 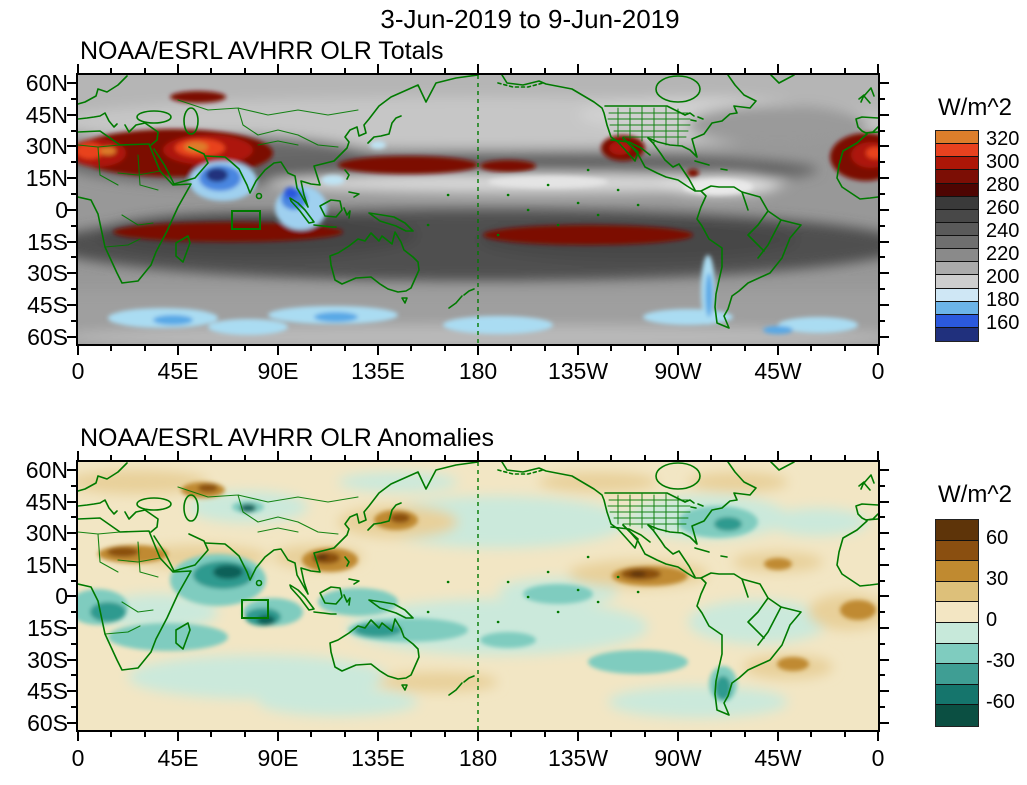 What do you see at coordinates (378, 371) in the screenshot?
I see `lon-tick-label: 135E` at bounding box center [378, 371].